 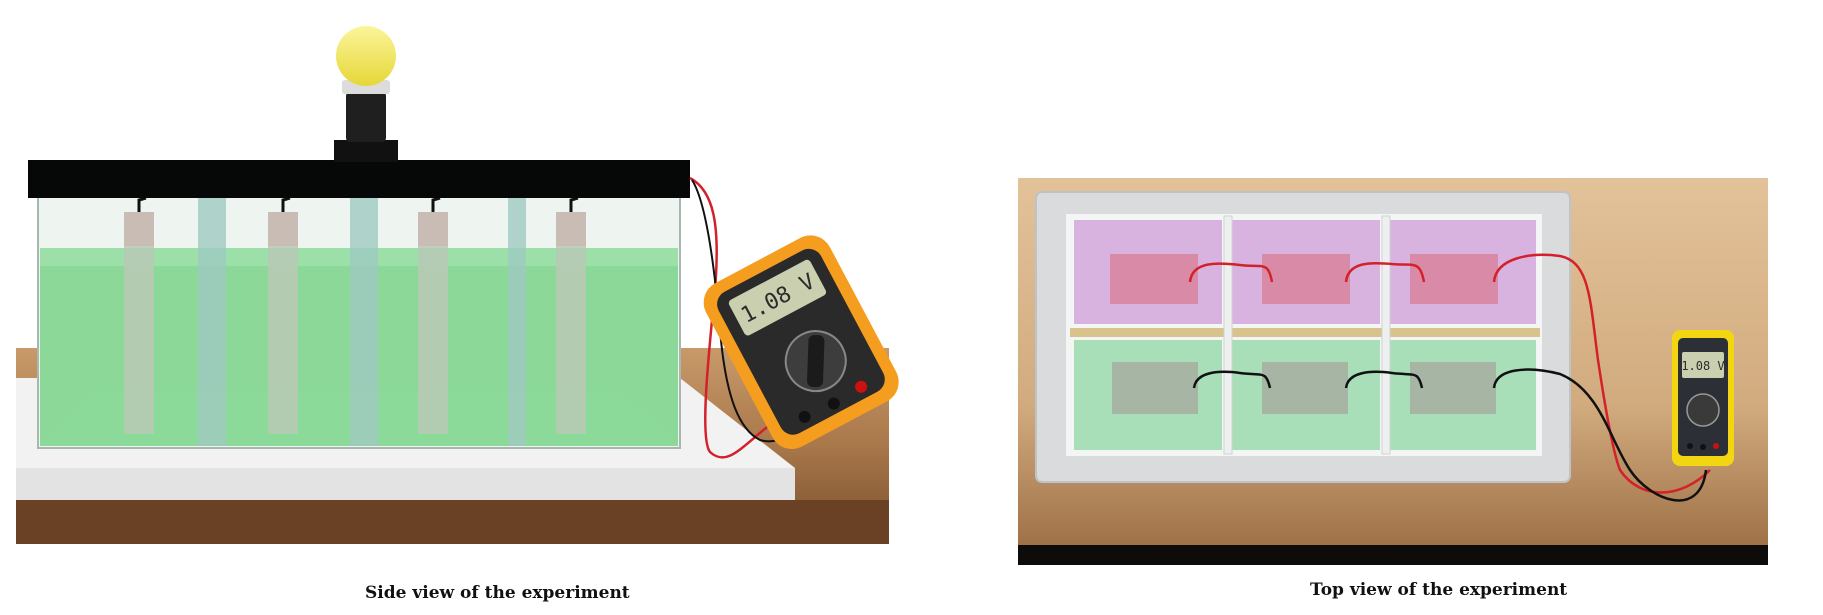 What do you see at coordinates (1703, 410) in the screenshot?
I see `selector-dial` at bounding box center [1703, 410].